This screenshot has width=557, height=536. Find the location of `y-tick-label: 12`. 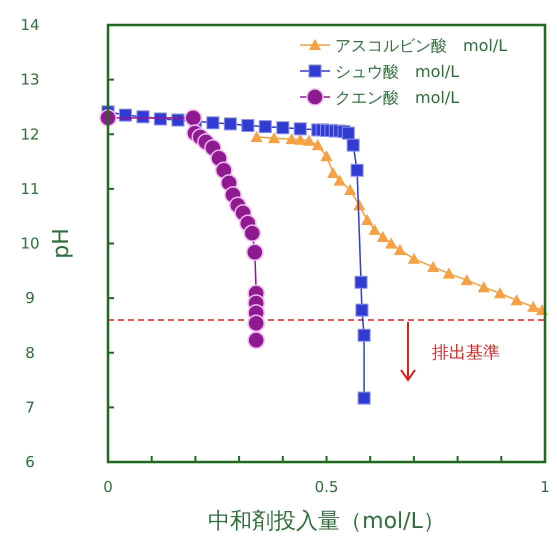

y-tick-label: 12 is located at coordinates (30, 134).